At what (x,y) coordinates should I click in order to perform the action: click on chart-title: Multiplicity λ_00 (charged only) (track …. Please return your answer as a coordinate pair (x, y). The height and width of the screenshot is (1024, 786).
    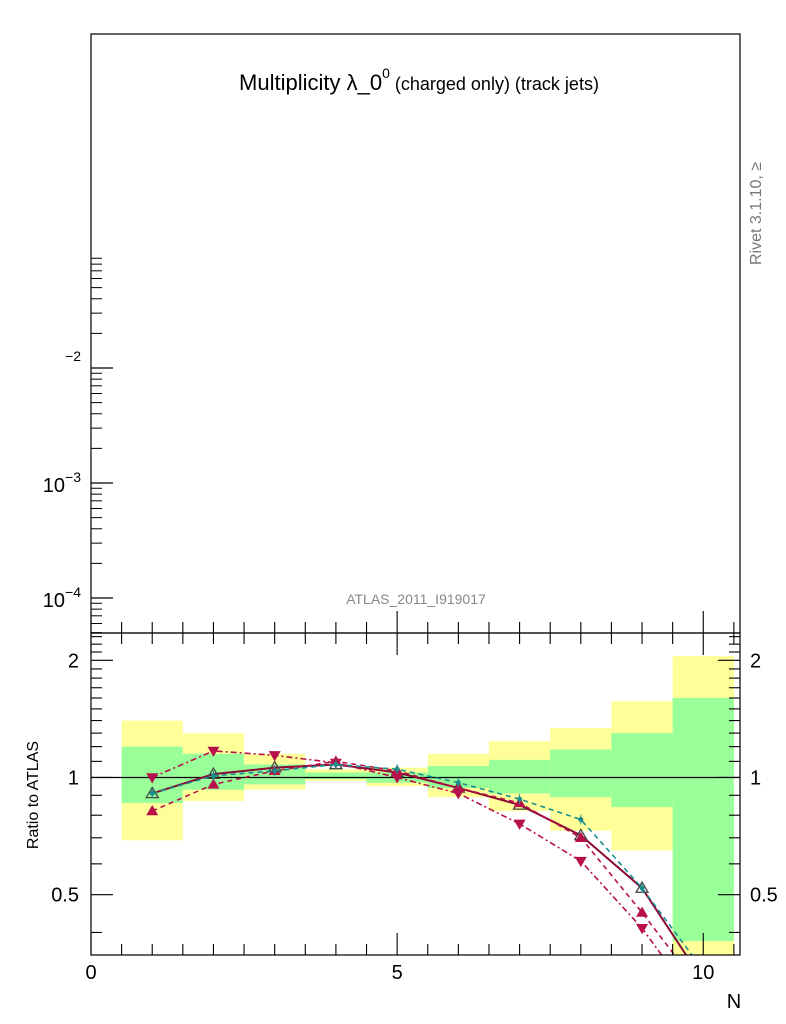
    Looking at the image, I should click on (419, 80).